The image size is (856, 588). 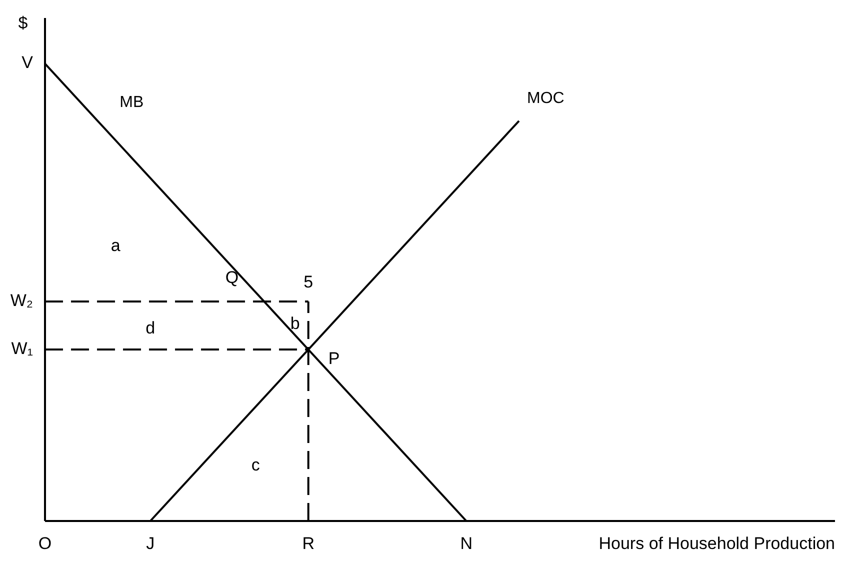 I want to click on series-label: MOC, so click(x=545, y=98).